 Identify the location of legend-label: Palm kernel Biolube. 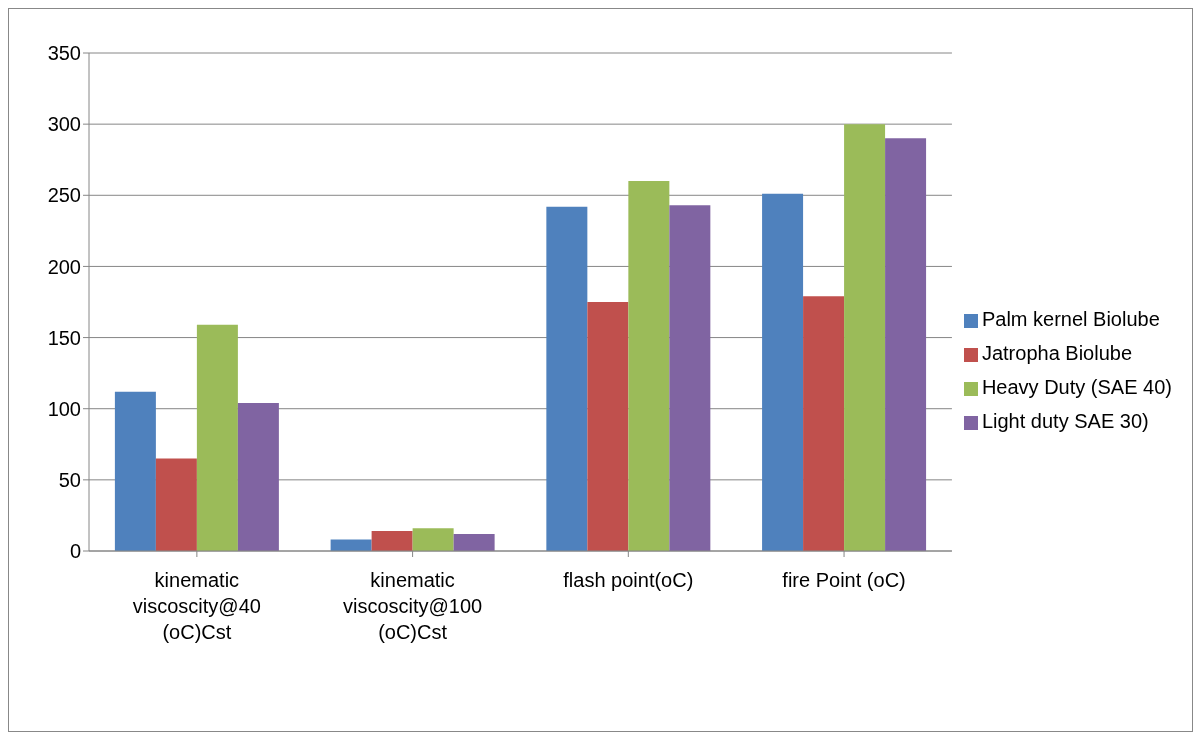
(1070, 319).